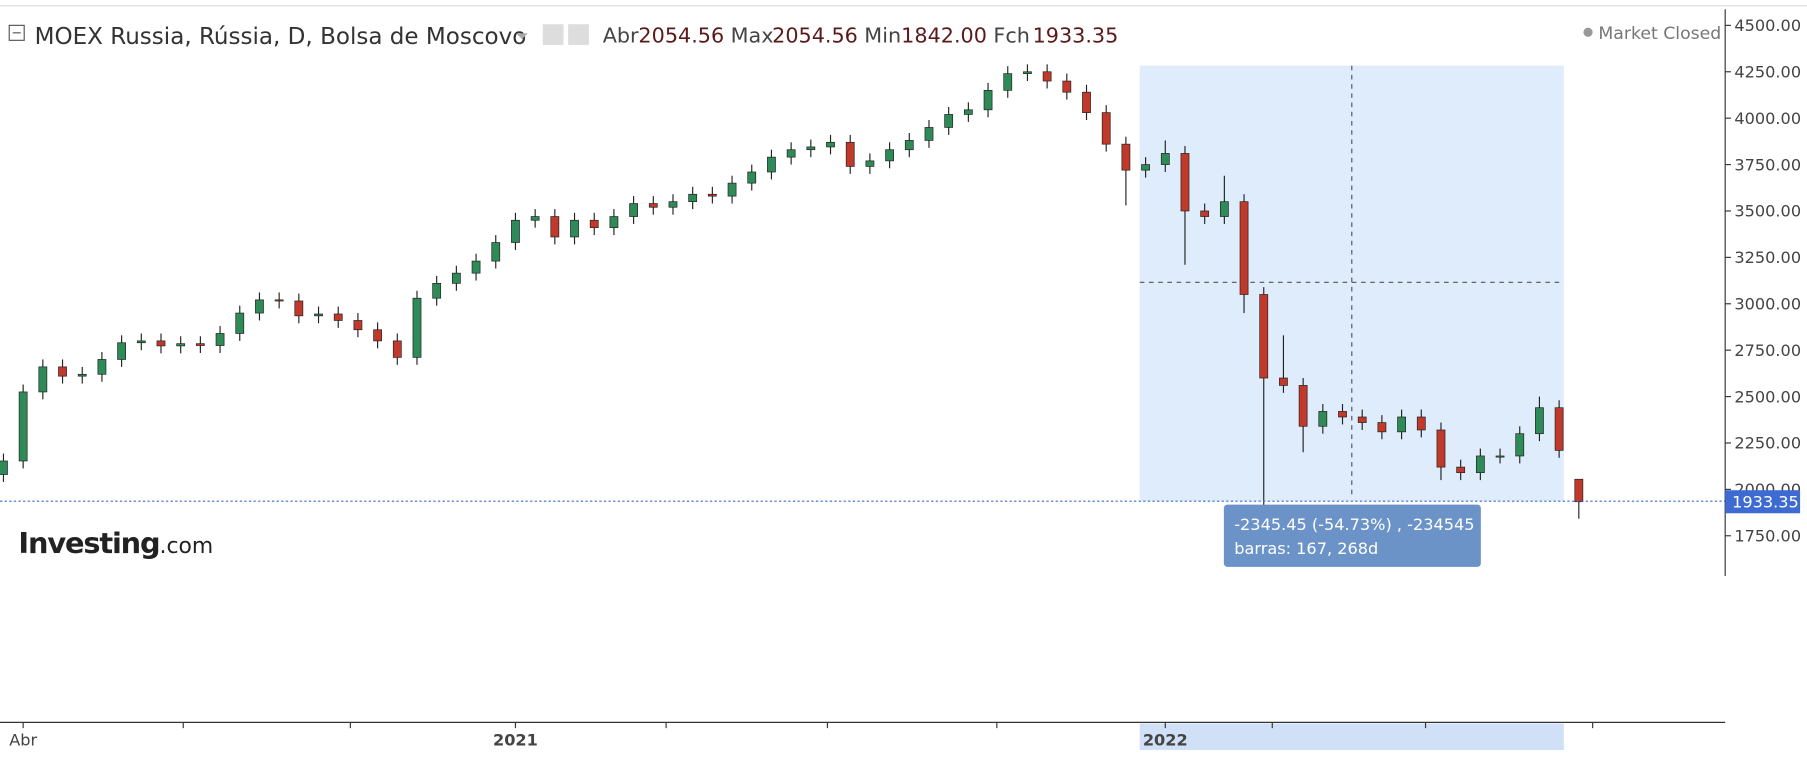  I want to click on price-label: 1933.35, so click(1765, 502).